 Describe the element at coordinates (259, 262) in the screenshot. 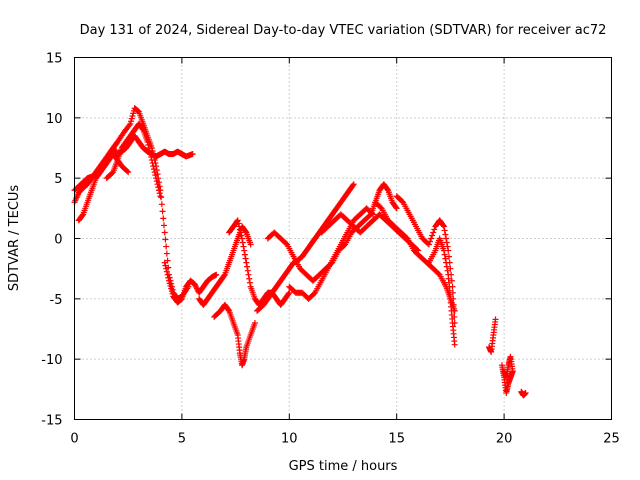

I see `series-arc8` at that location.